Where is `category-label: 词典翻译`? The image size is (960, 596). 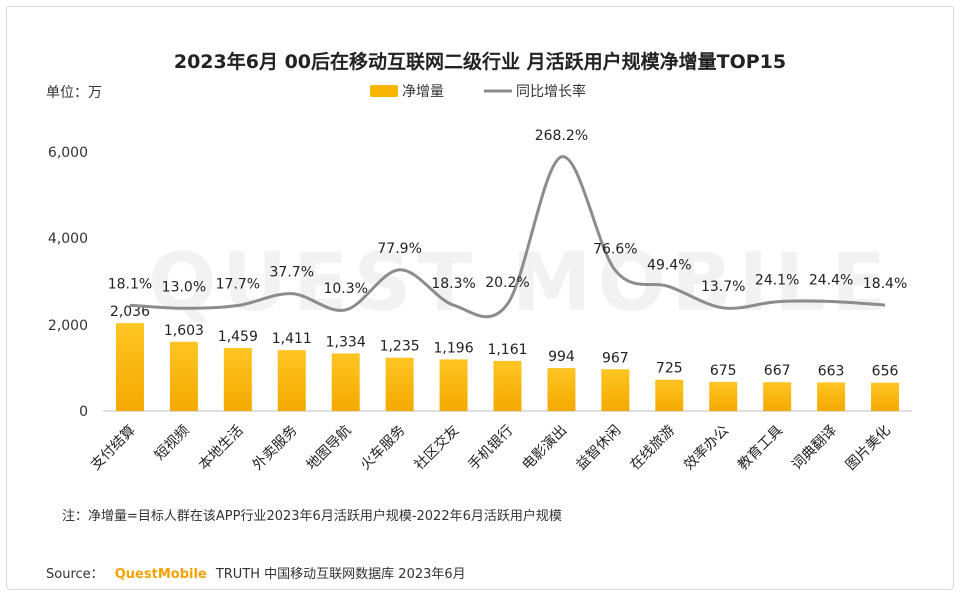 category-label: 词典翻译 is located at coordinates (814, 448).